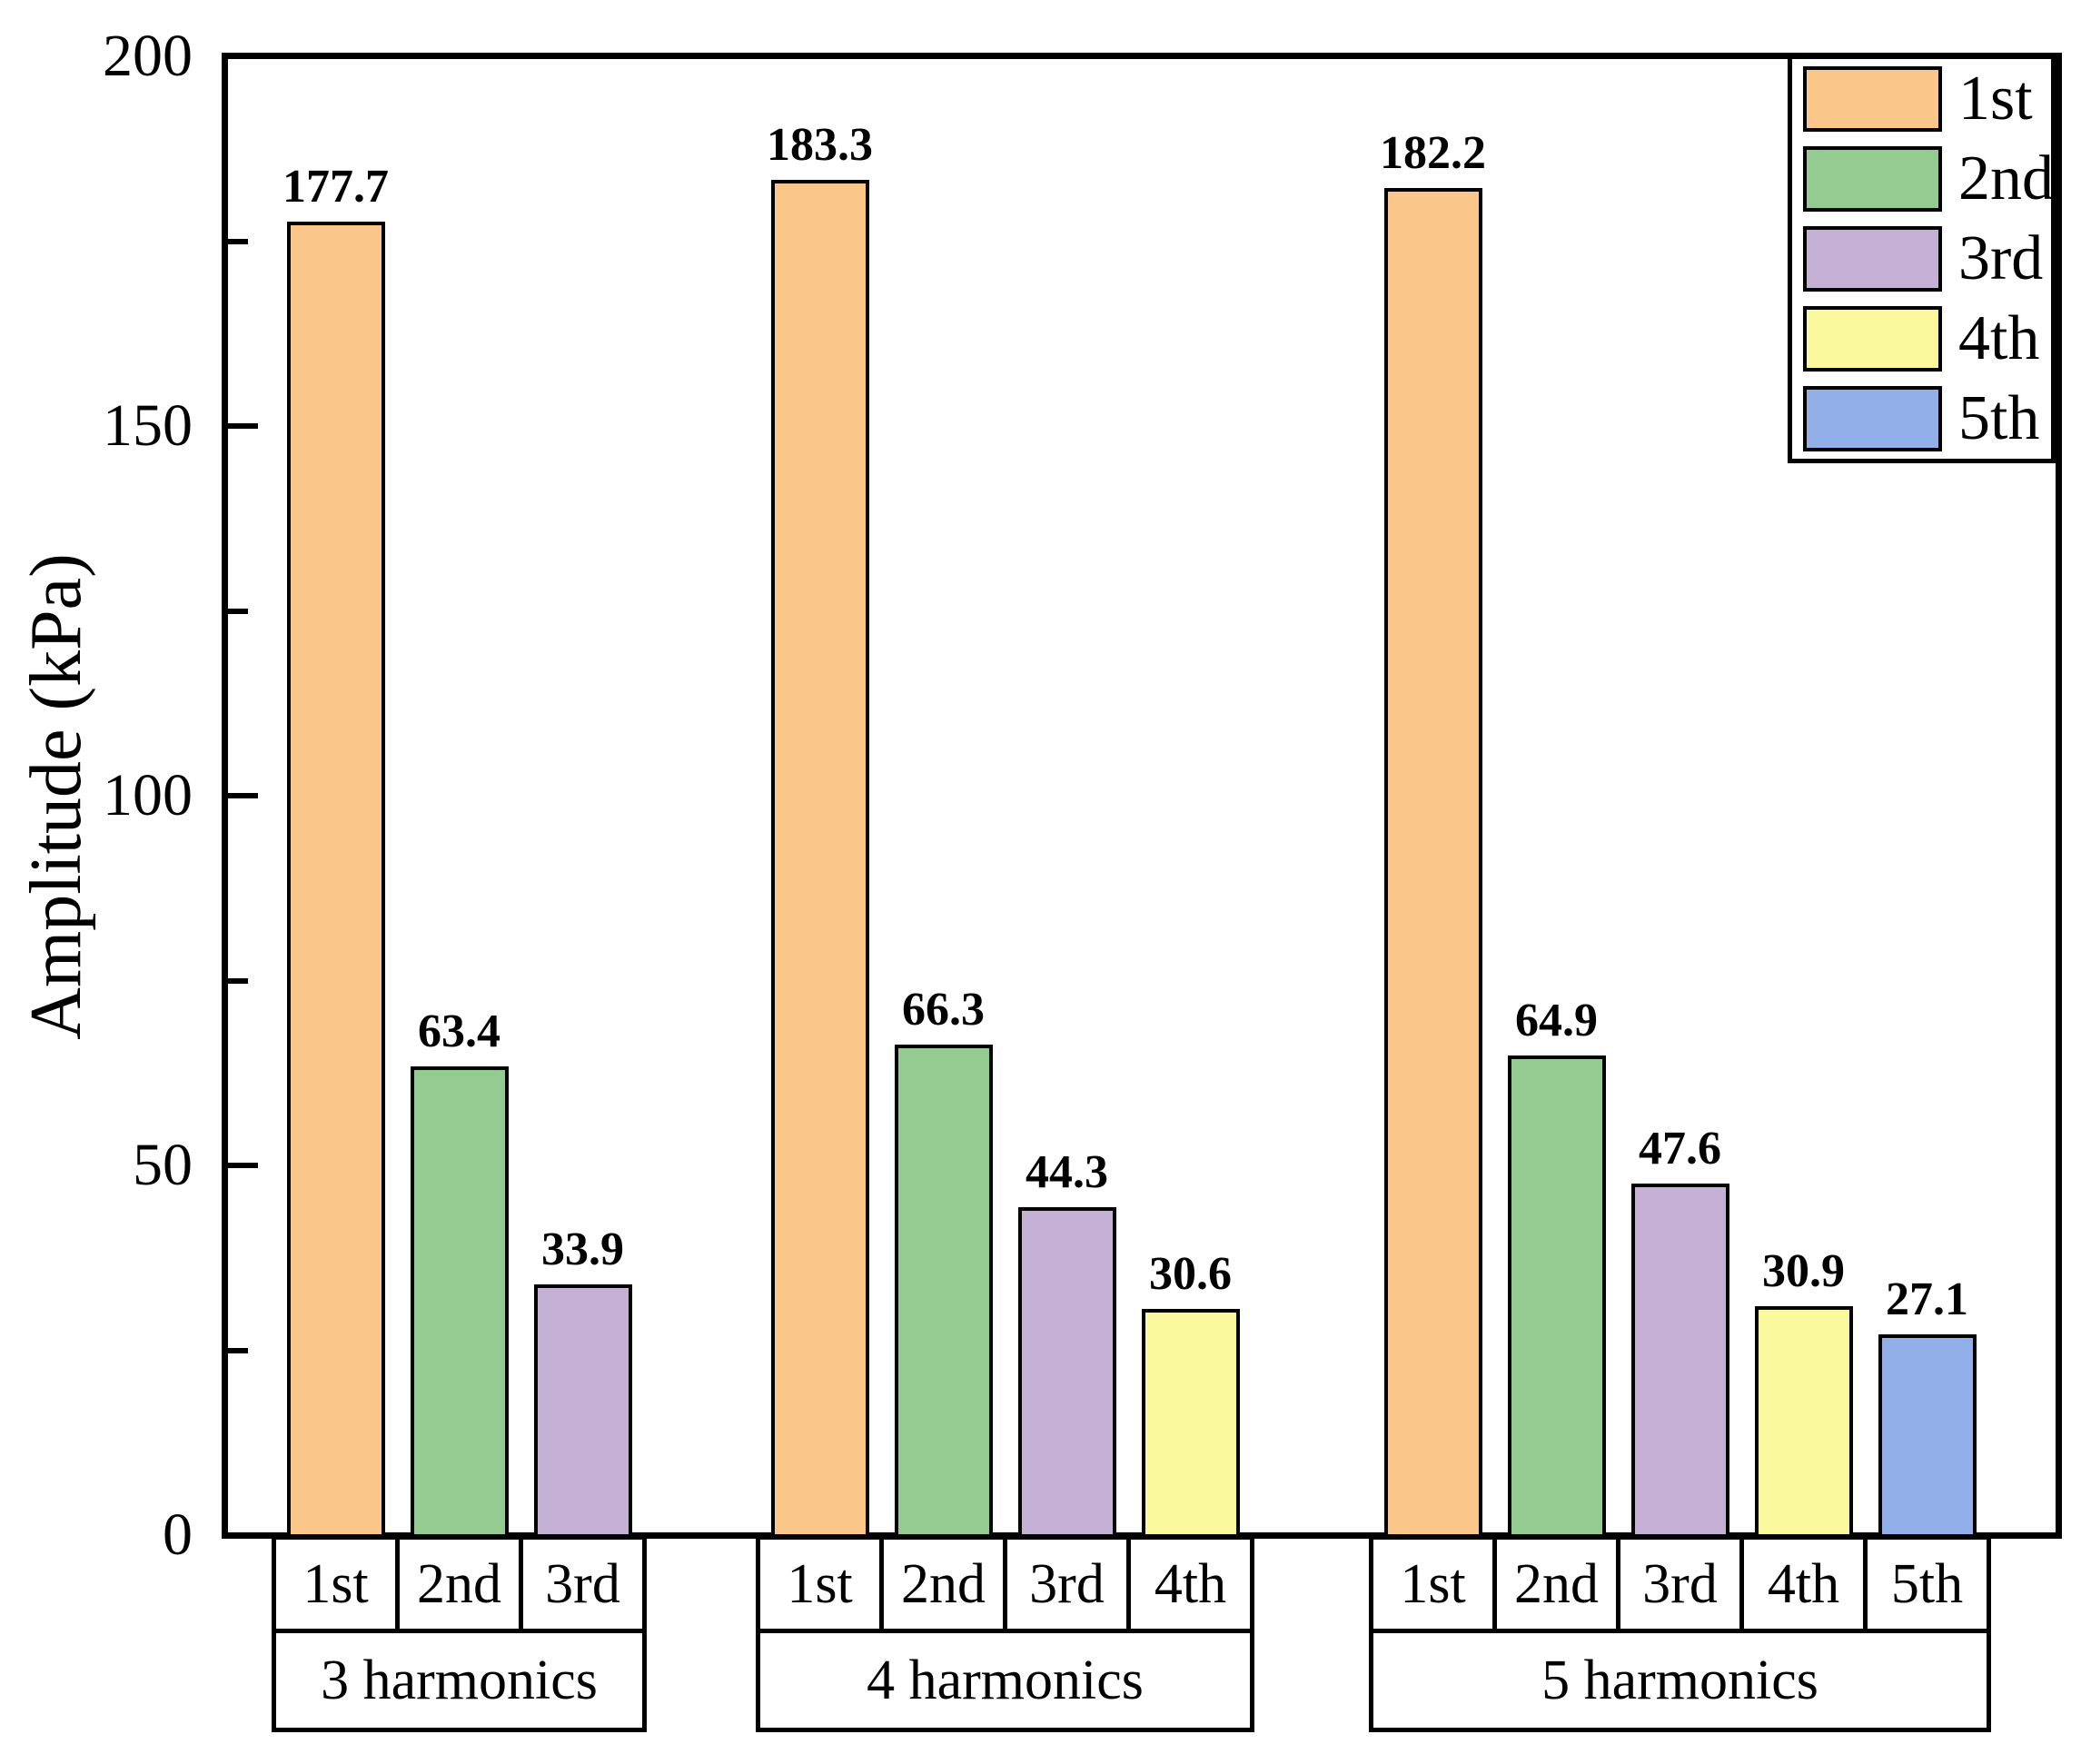 This screenshot has width=2081, height=1764. What do you see at coordinates (1803, 1422) in the screenshot?
I see `bar-4th-of-5-harmonics` at bounding box center [1803, 1422].